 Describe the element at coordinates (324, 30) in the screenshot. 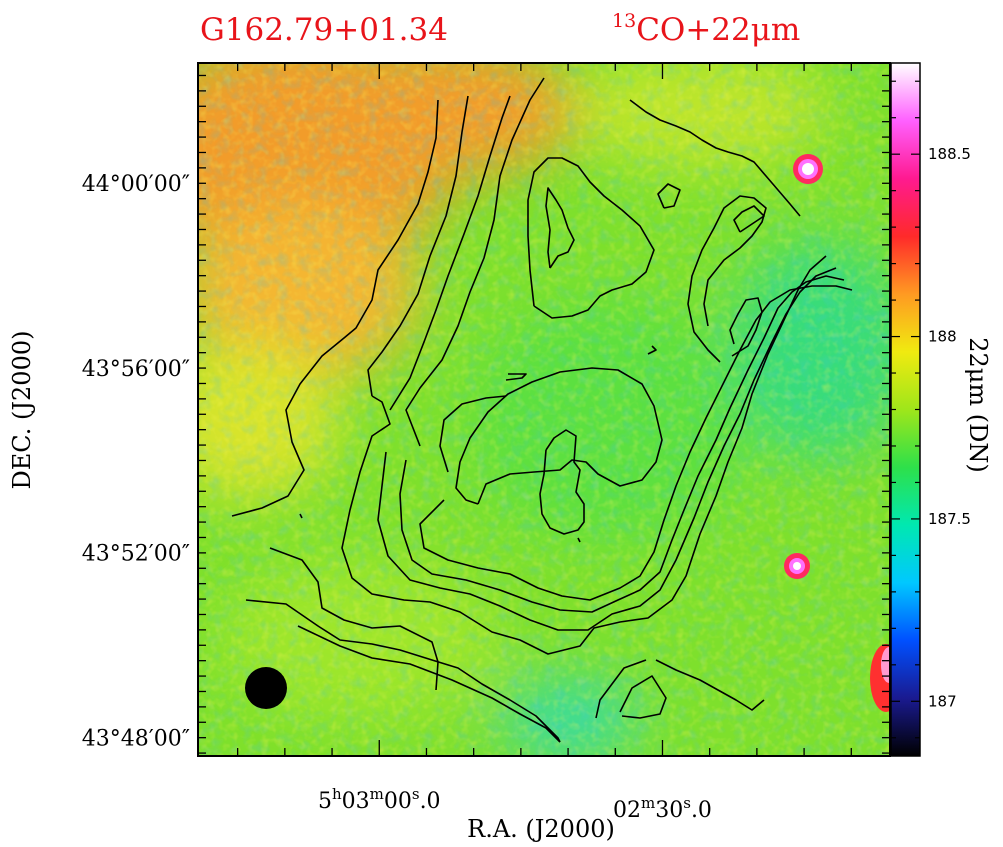

I see `chart-title: G162.79+01.34` at that location.